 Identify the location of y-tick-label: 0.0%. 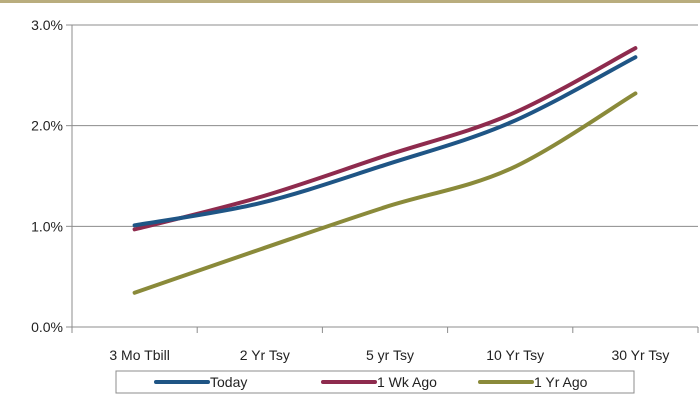
(47, 327).